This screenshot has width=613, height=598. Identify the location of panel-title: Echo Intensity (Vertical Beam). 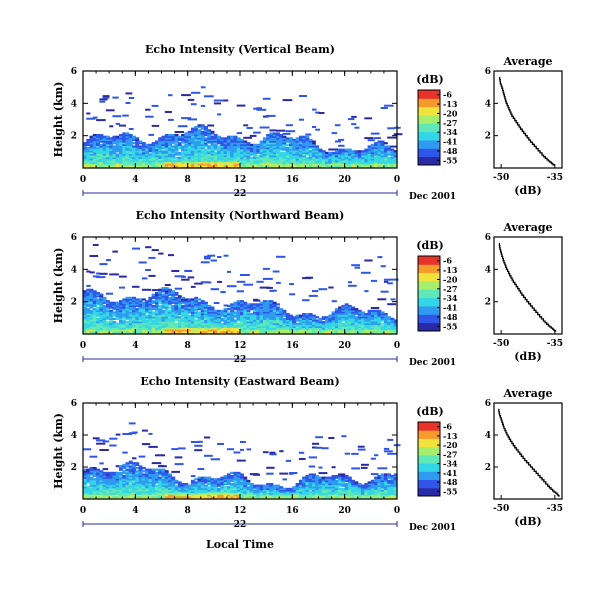
(240, 49).